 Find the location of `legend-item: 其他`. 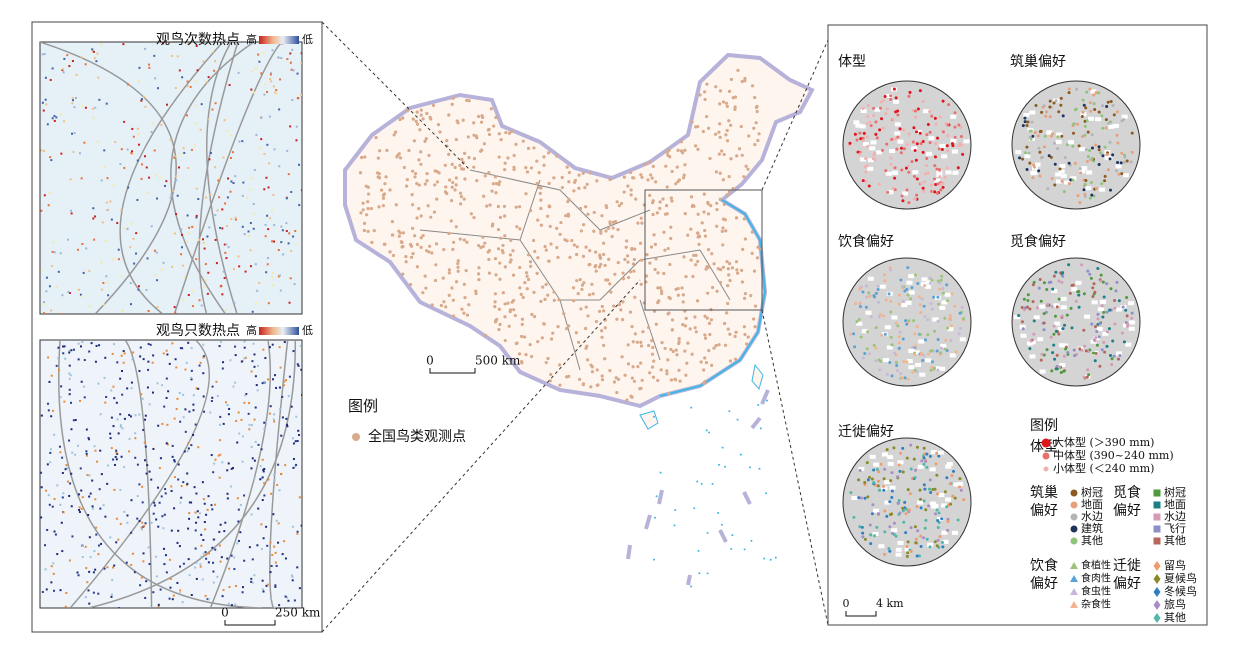

legend-item: 其他 is located at coordinates (1175, 540).